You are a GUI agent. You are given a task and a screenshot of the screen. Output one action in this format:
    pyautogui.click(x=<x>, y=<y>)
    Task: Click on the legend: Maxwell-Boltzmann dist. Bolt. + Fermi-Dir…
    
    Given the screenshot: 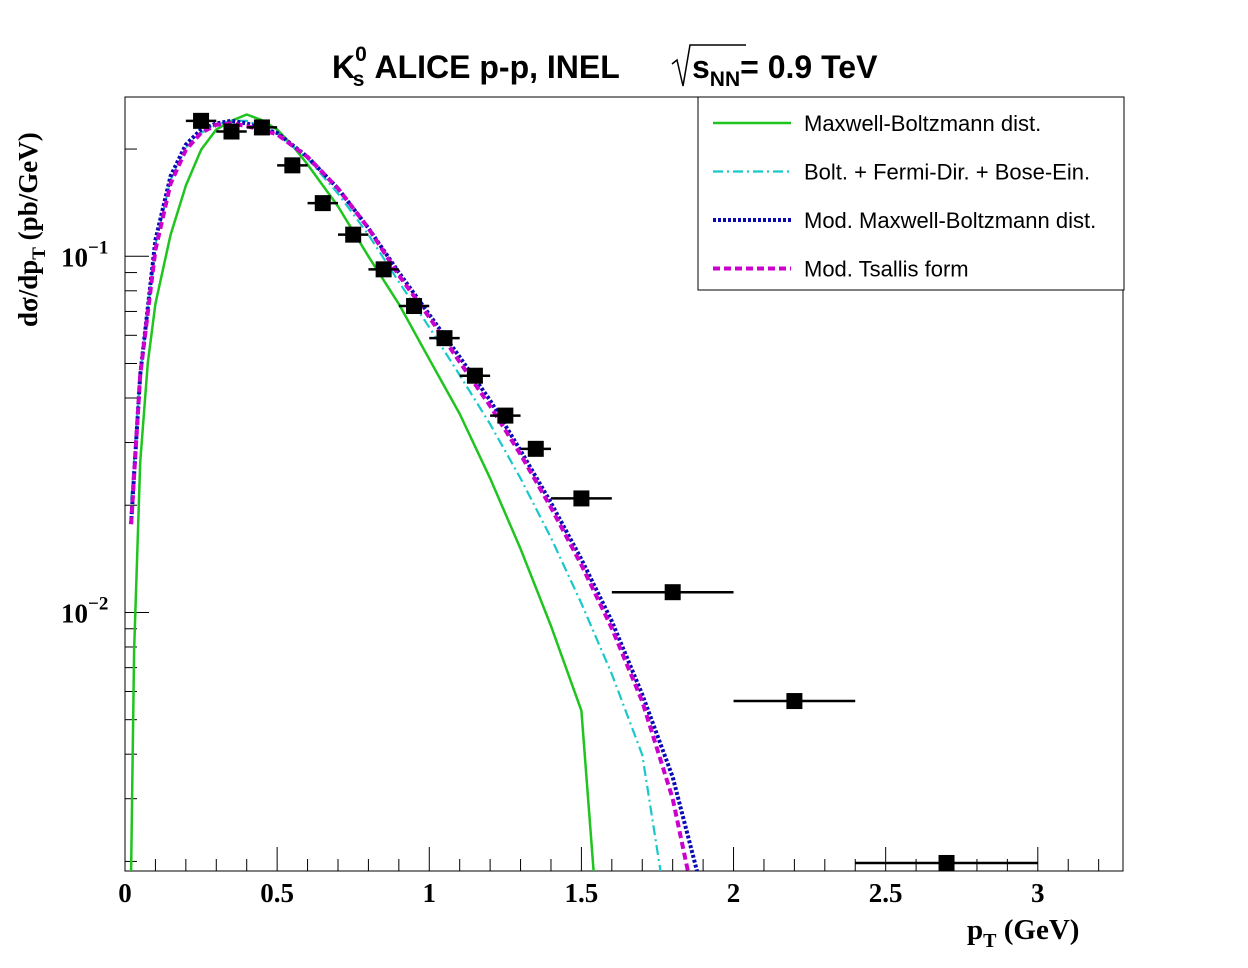 What is the action you would take?
    pyautogui.click(x=911, y=193)
    